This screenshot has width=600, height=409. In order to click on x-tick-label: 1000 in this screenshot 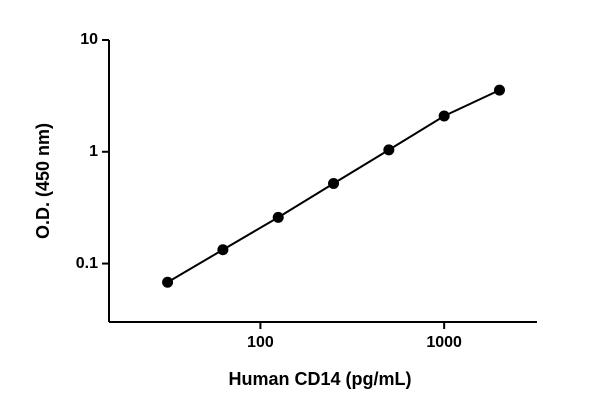, I will do `click(444, 342)`.